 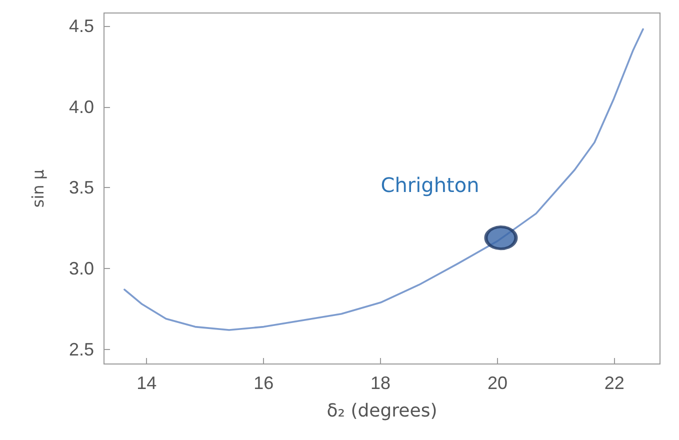 What do you see at coordinates (614, 383) in the screenshot?
I see `x-tick-label: 22` at bounding box center [614, 383].